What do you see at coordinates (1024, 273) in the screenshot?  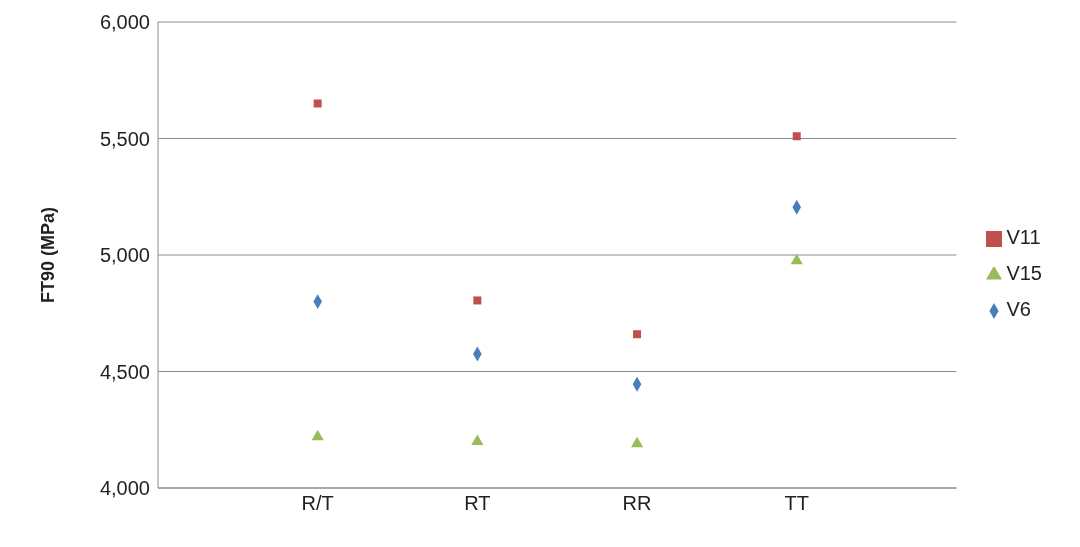 I see `legend-label: V15` at bounding box center [1024, 273].